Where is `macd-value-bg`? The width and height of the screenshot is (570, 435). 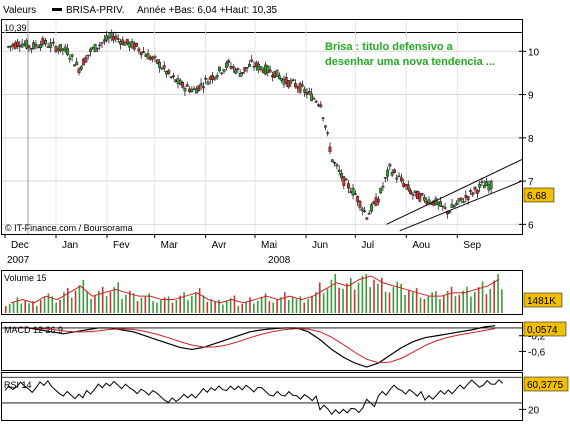
macd-value-bg is located at coordinates (545, 329).